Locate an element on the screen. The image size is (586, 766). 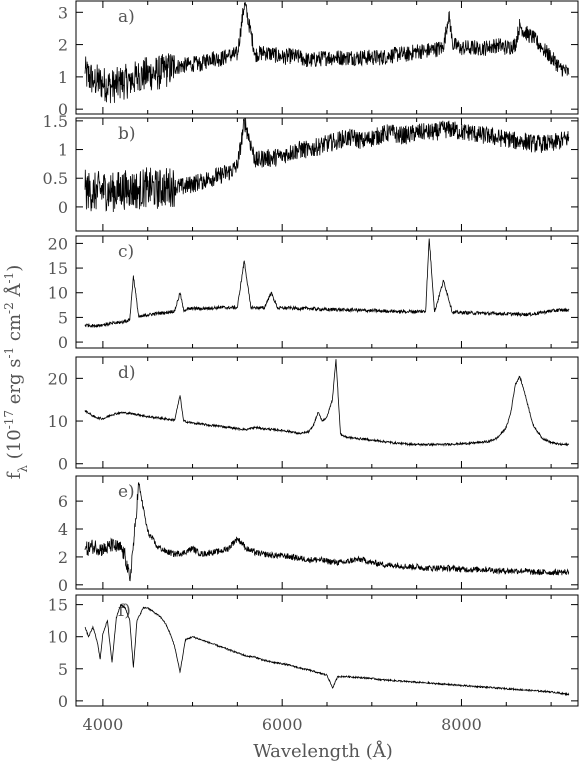
panel-label: b) is located at coordinates (127, 134).